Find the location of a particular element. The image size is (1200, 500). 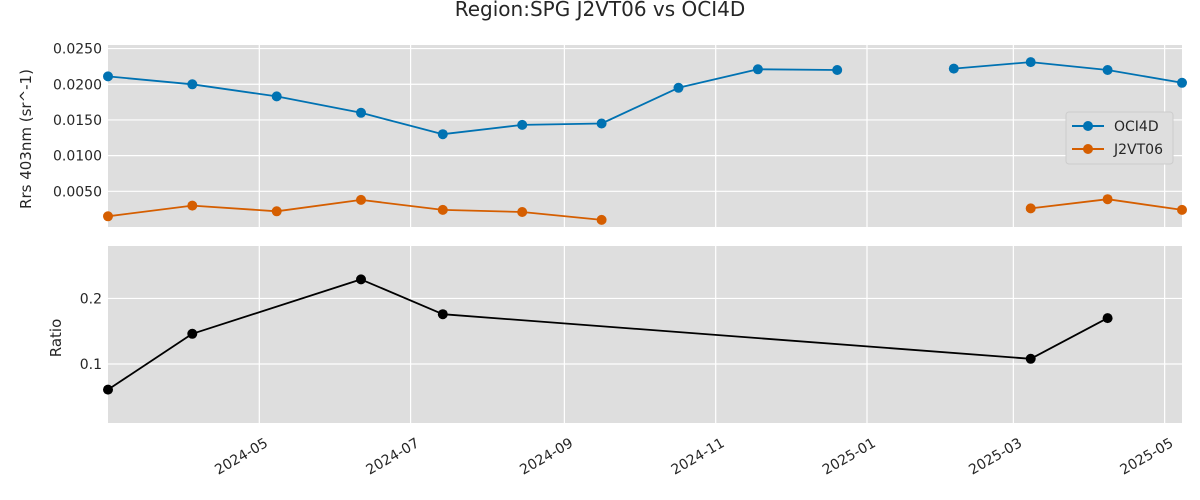

top-y-tick-0-0250: 0.0250 is located at coordinates (77, 50).